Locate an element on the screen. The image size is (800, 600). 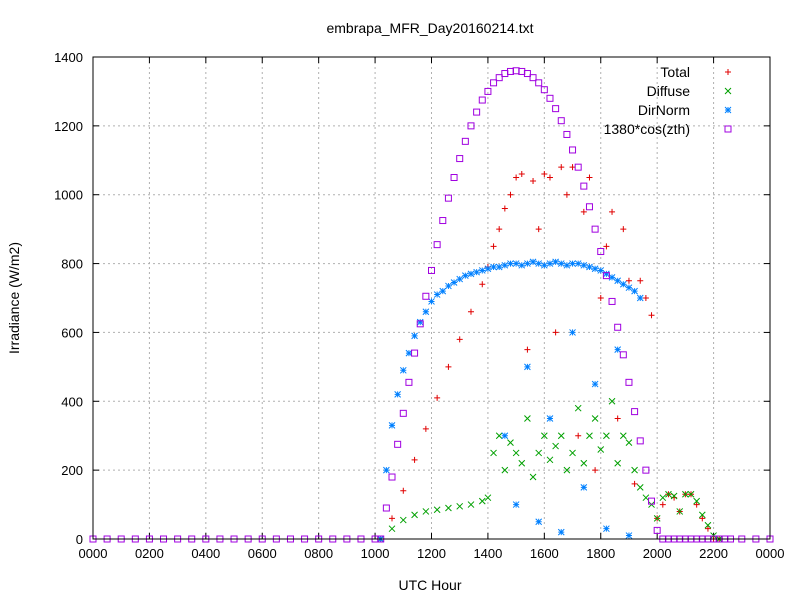
x-tick-label: 0000 is located at coordinates (93, 553).